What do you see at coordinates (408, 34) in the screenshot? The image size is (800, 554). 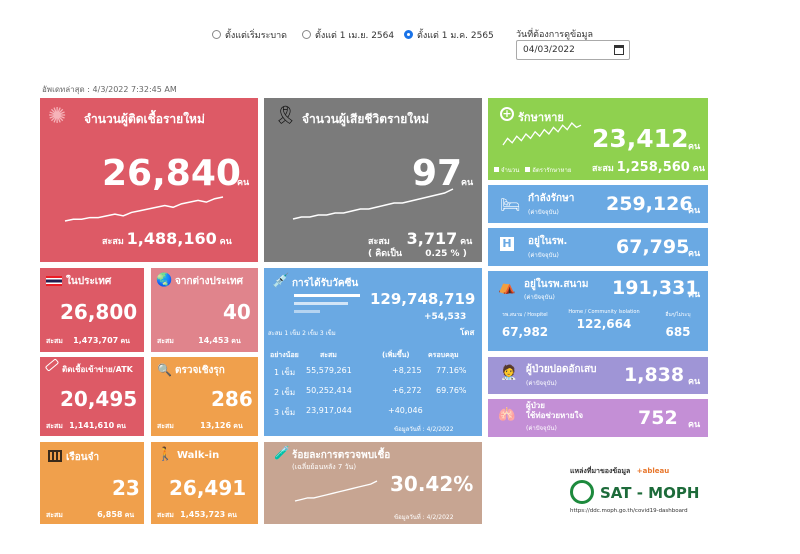 I see `radio-jan65` at bounding box center [408, 34].